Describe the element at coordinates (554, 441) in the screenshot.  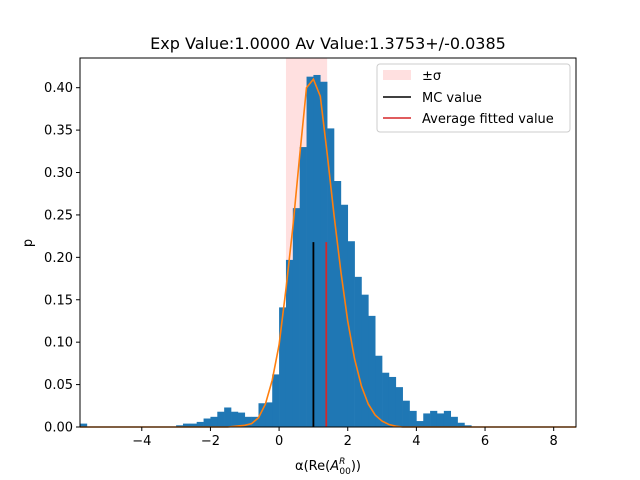
I see `x-tick-label: 8` at that location.